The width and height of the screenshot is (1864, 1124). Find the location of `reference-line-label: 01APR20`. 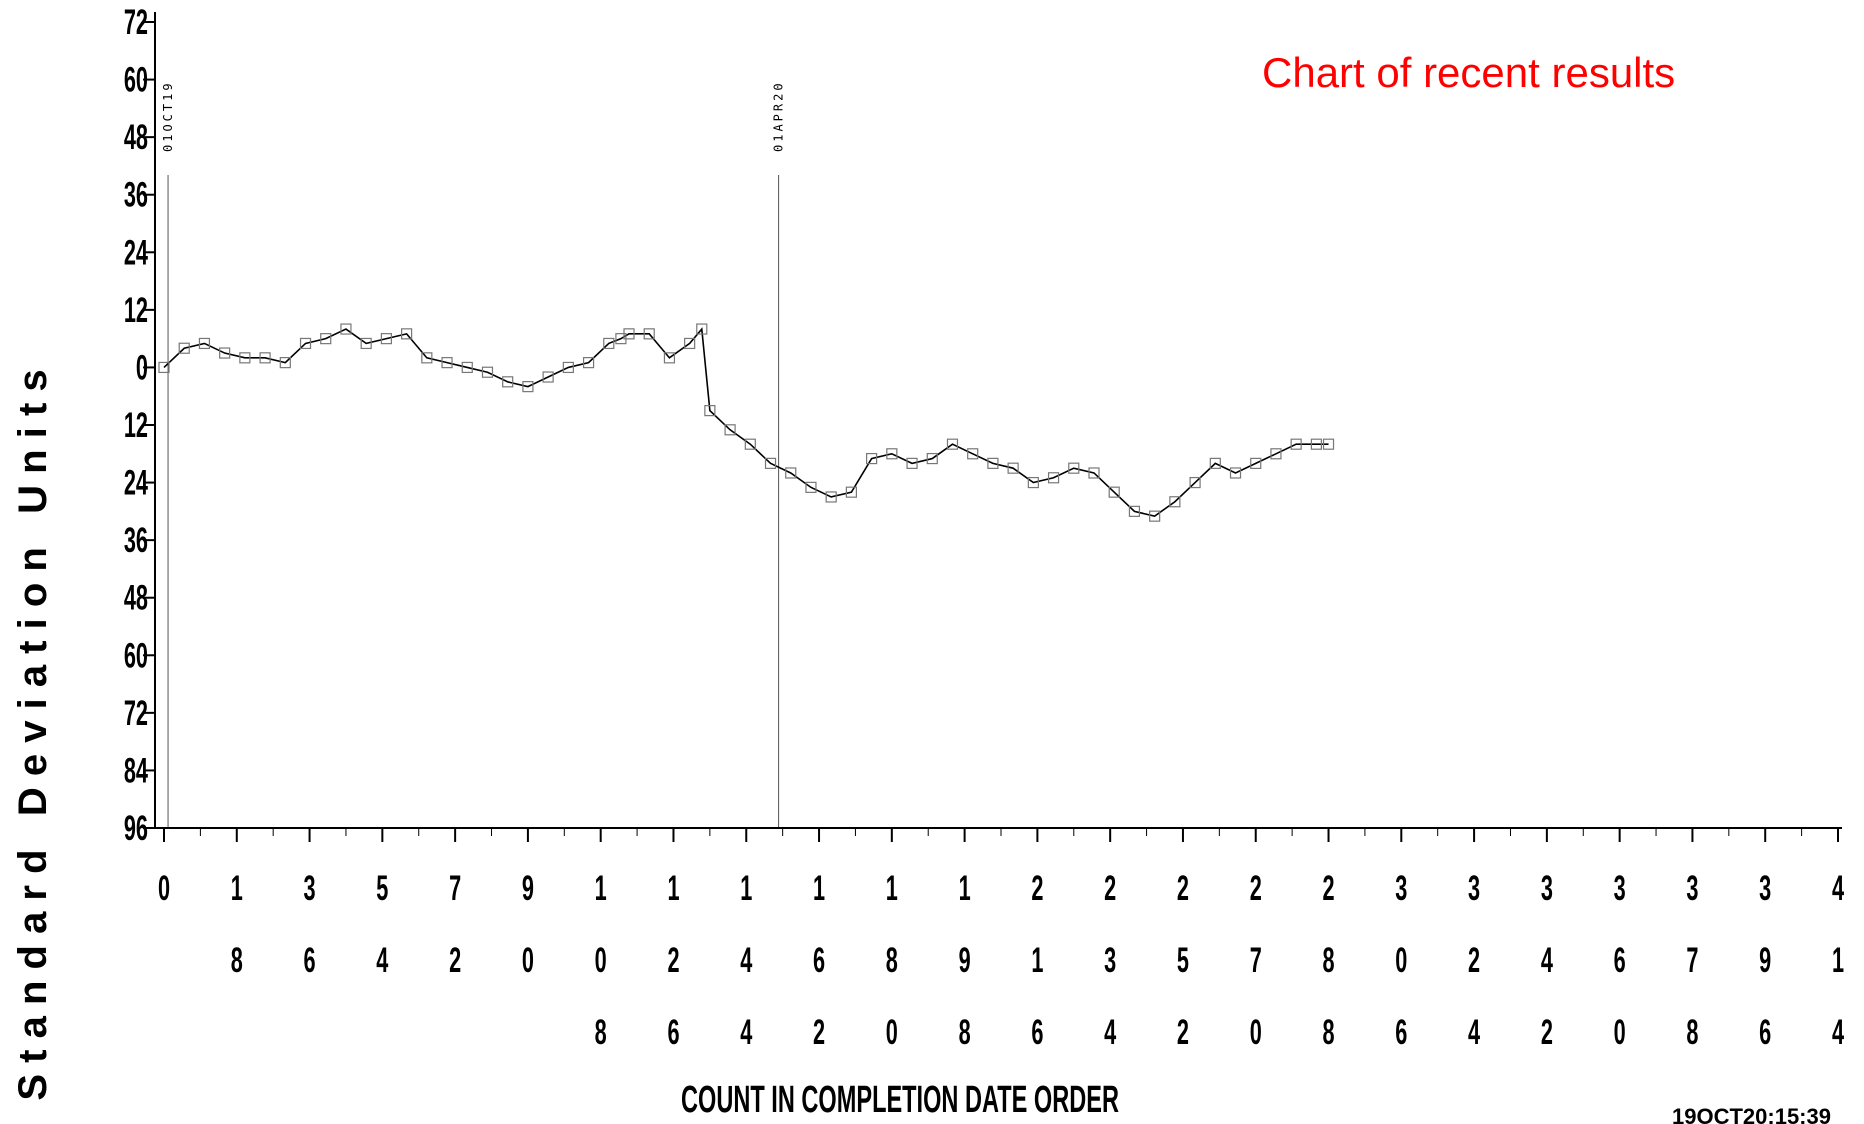

reference-line-label: 01APR20 is located at coordinates (779, 116).